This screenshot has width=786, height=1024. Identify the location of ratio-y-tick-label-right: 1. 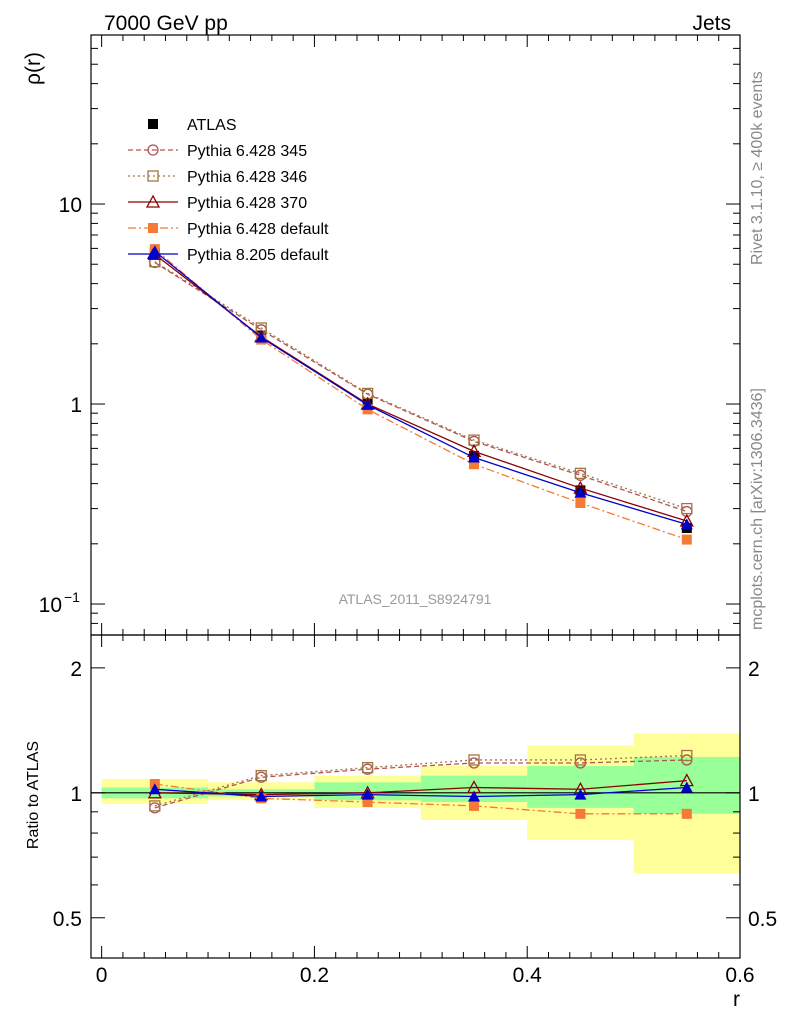
(754, 794).